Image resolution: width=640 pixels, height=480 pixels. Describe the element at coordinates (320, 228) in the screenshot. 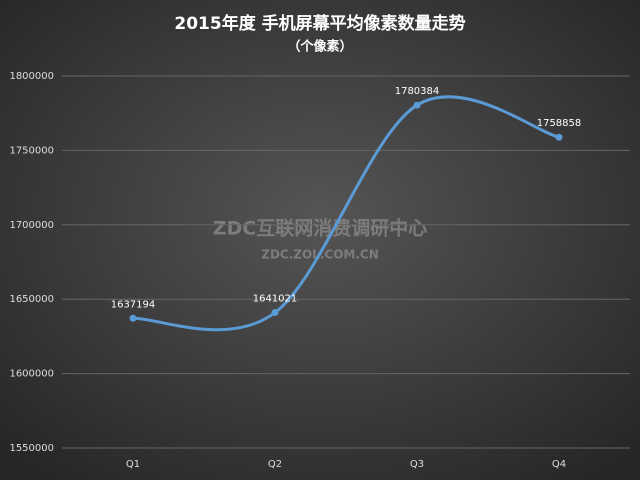

I see `watermark: ZDC互联网消费调研中心` at that location.